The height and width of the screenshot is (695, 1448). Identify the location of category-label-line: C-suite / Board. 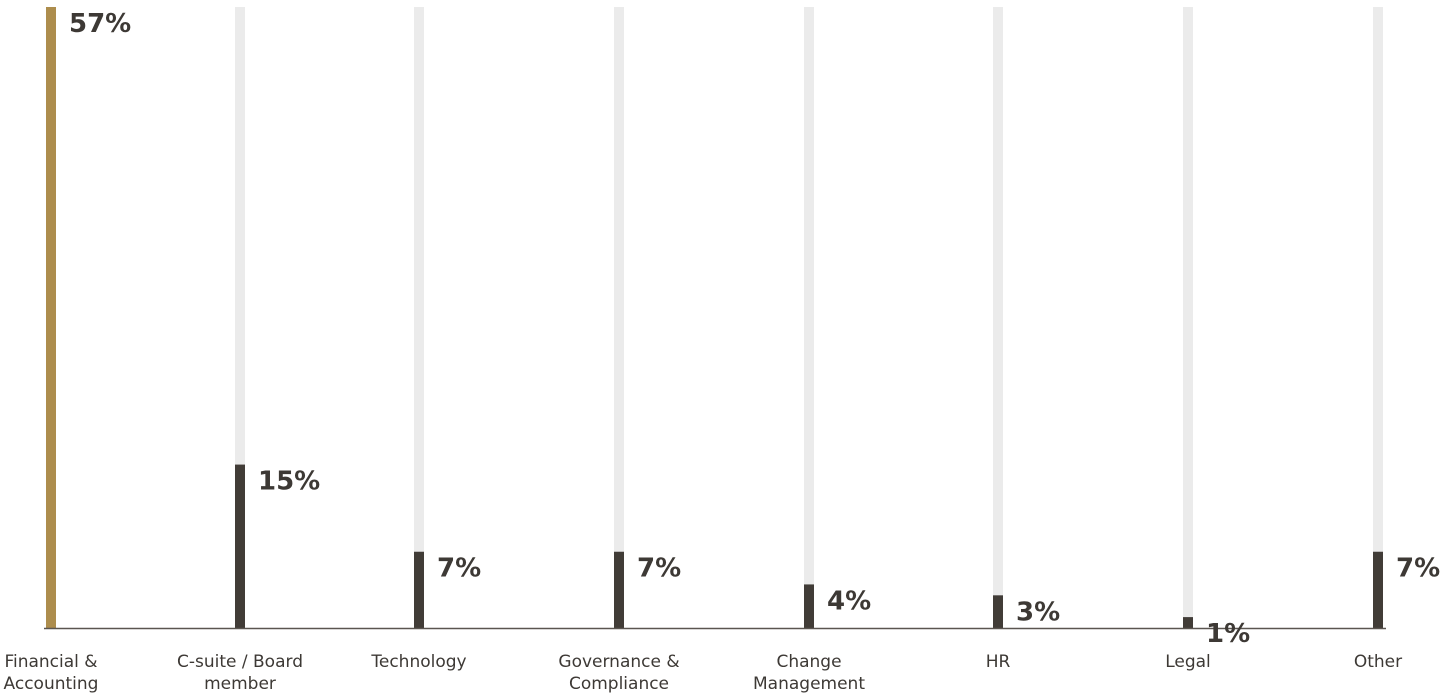
(240, 662).